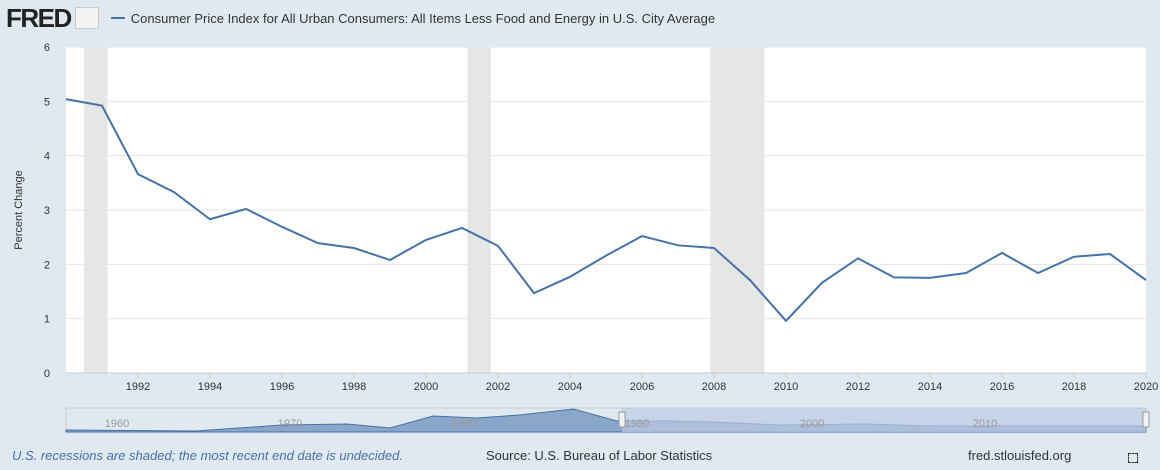 The height and width of the screenshot is (470, 1160). Describe the element at coordinates (47, 157) in the screenshot. I see `y-tick-label: 4` at that location.